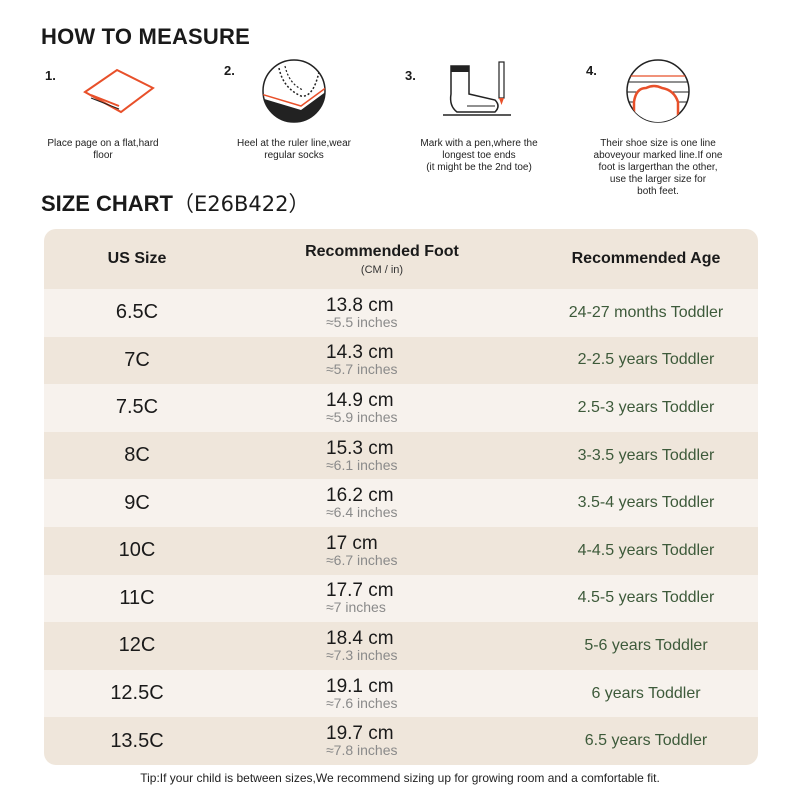  I want to click on foot-inches: ≈7.8 inches, so click(362, 750).